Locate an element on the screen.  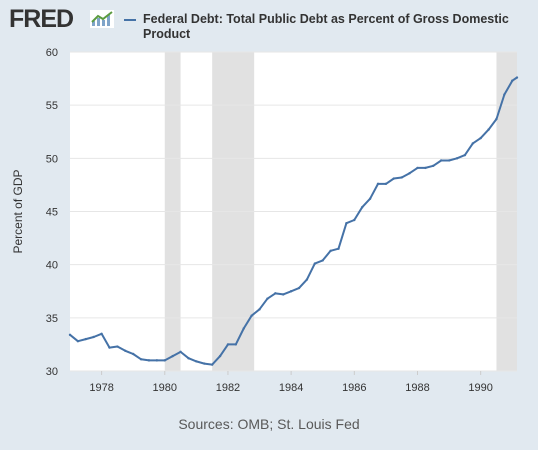
x-tick-label: 1980 is located at coordinates (165, 388).